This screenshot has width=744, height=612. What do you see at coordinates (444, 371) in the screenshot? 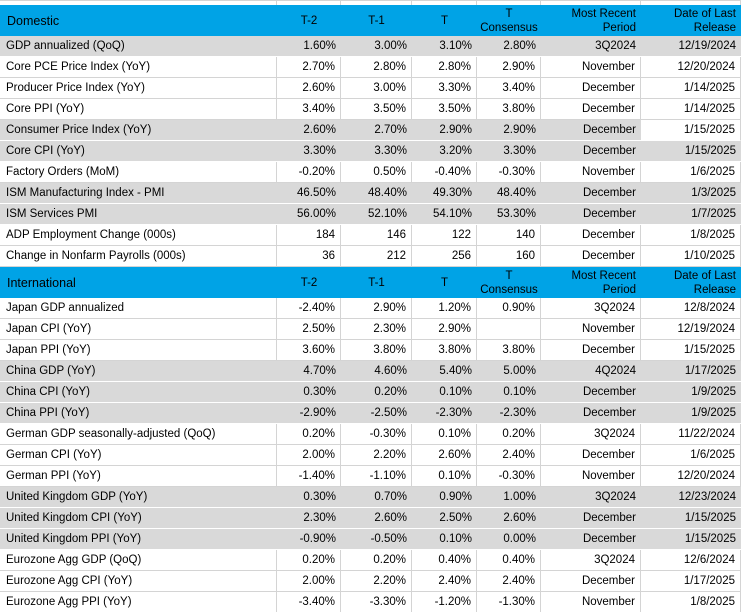
I see `value-t: 5.40%` at bounding box center [444, 371].